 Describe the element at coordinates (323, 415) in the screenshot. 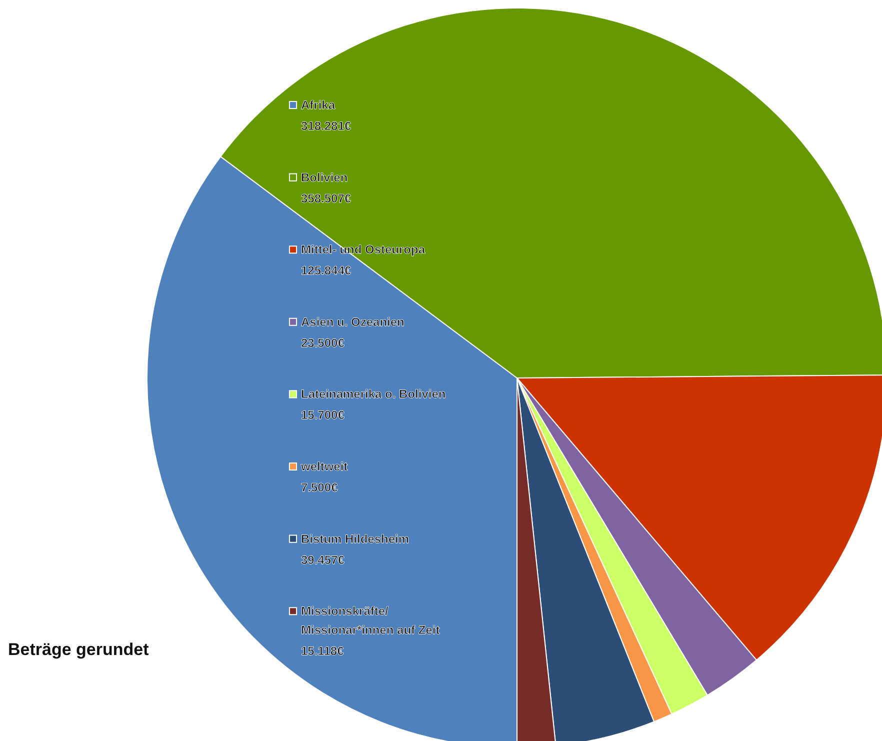

I see `data-label: 15.700€` at that location.